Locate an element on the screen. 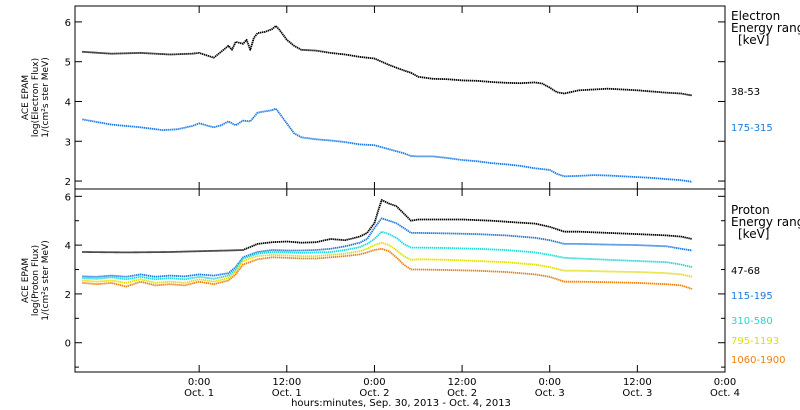 The width and height of the screenshot is (800, 410). legend-title: Proton is located at coordinates (750, 210).